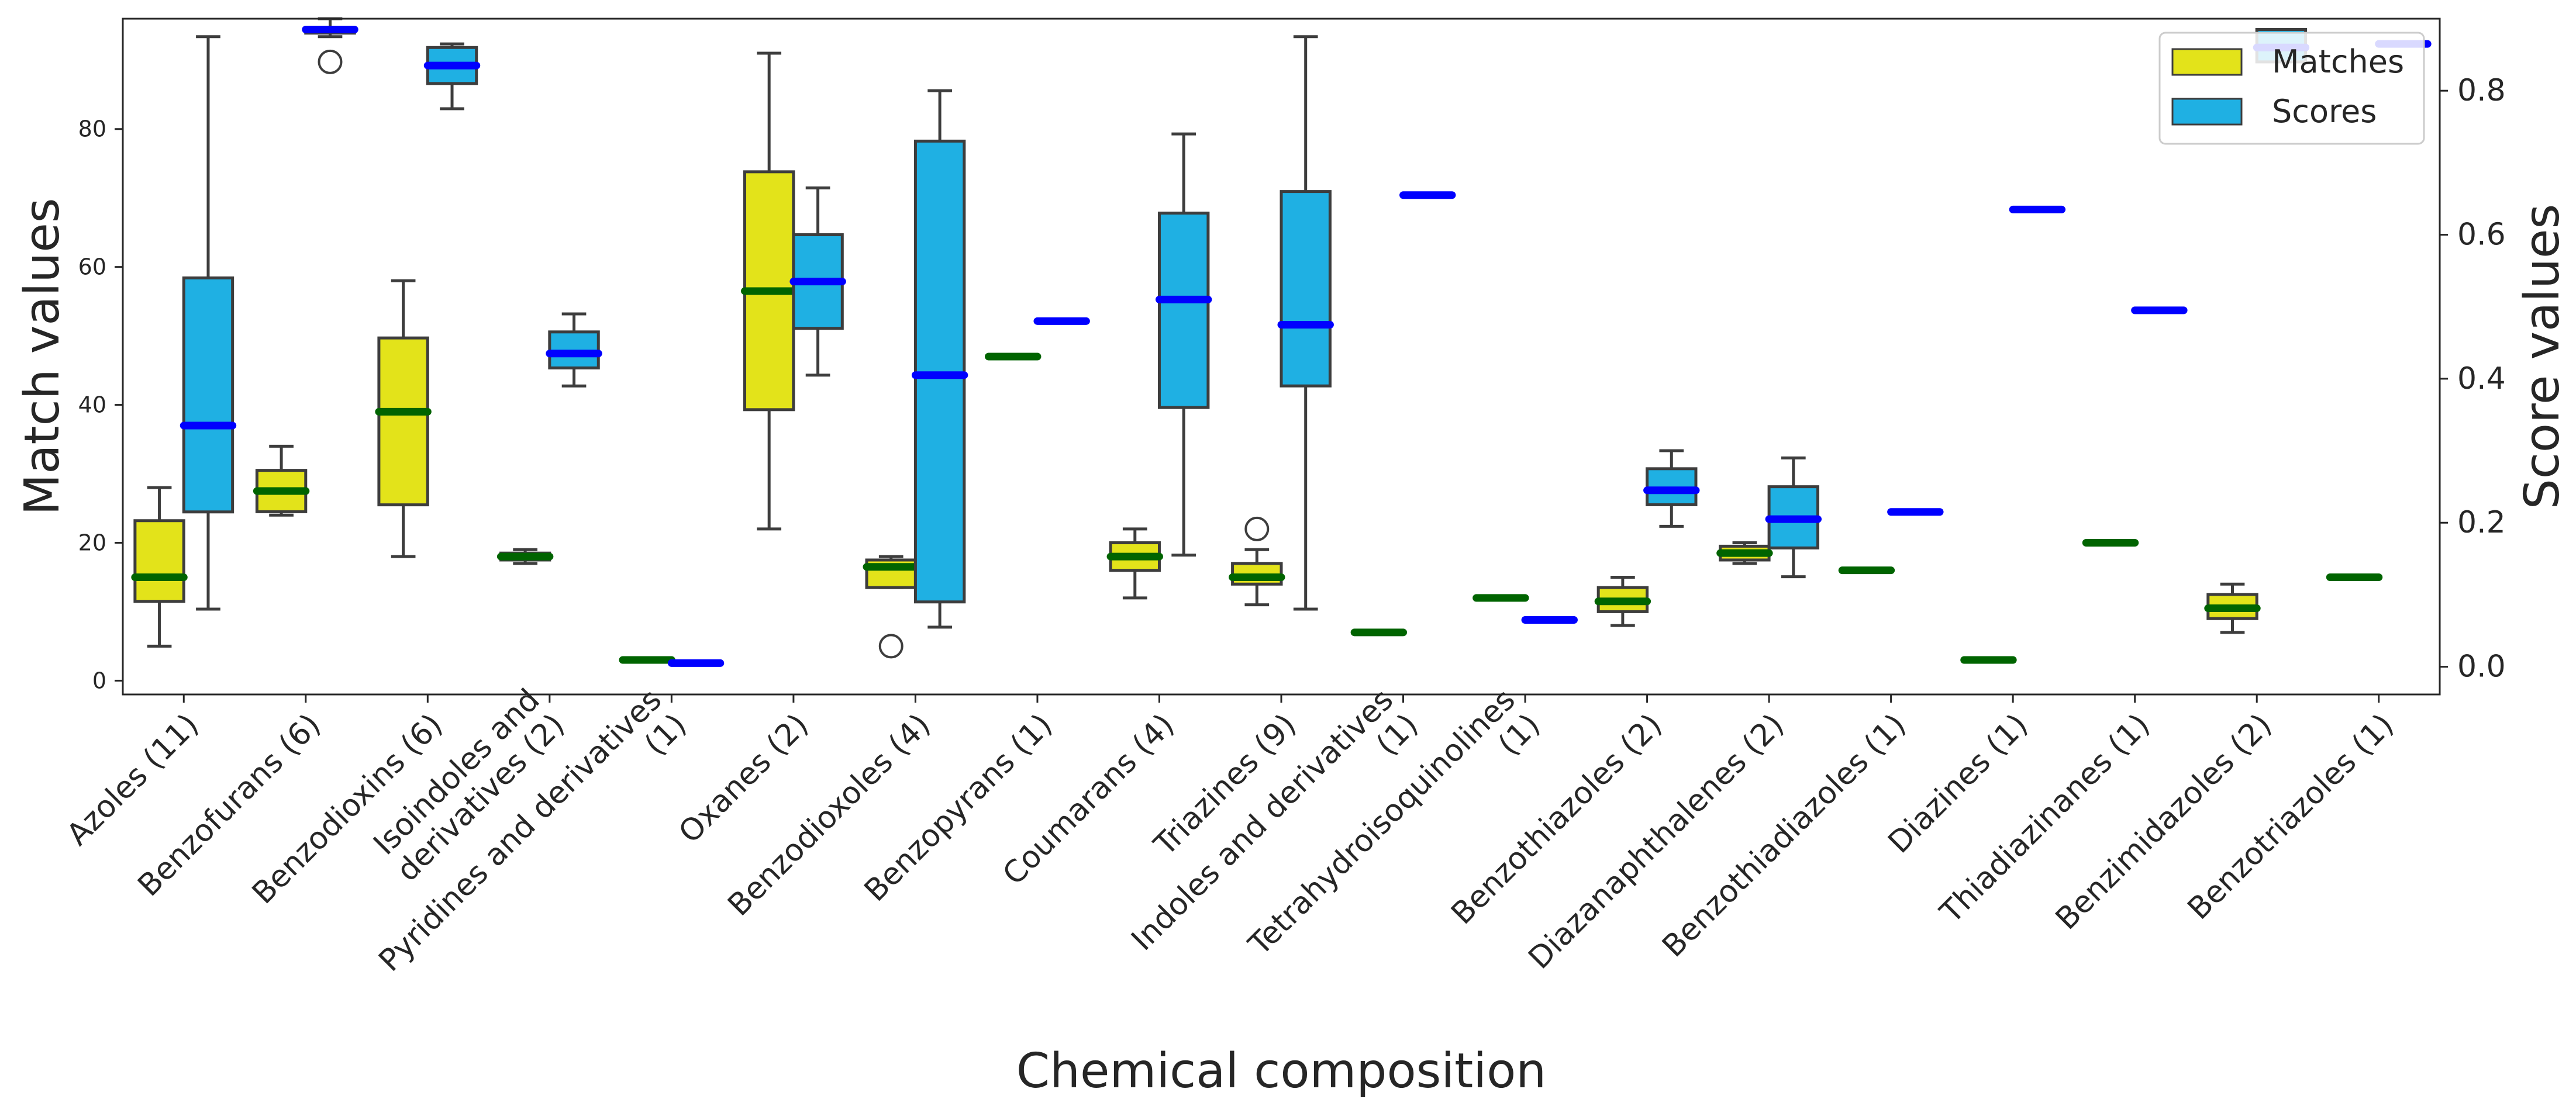  What do you see at coordinates (2482, 235) in the screenshot?
I see `right-y-tick-label: 0.6` at bounding box center [2482, 235].